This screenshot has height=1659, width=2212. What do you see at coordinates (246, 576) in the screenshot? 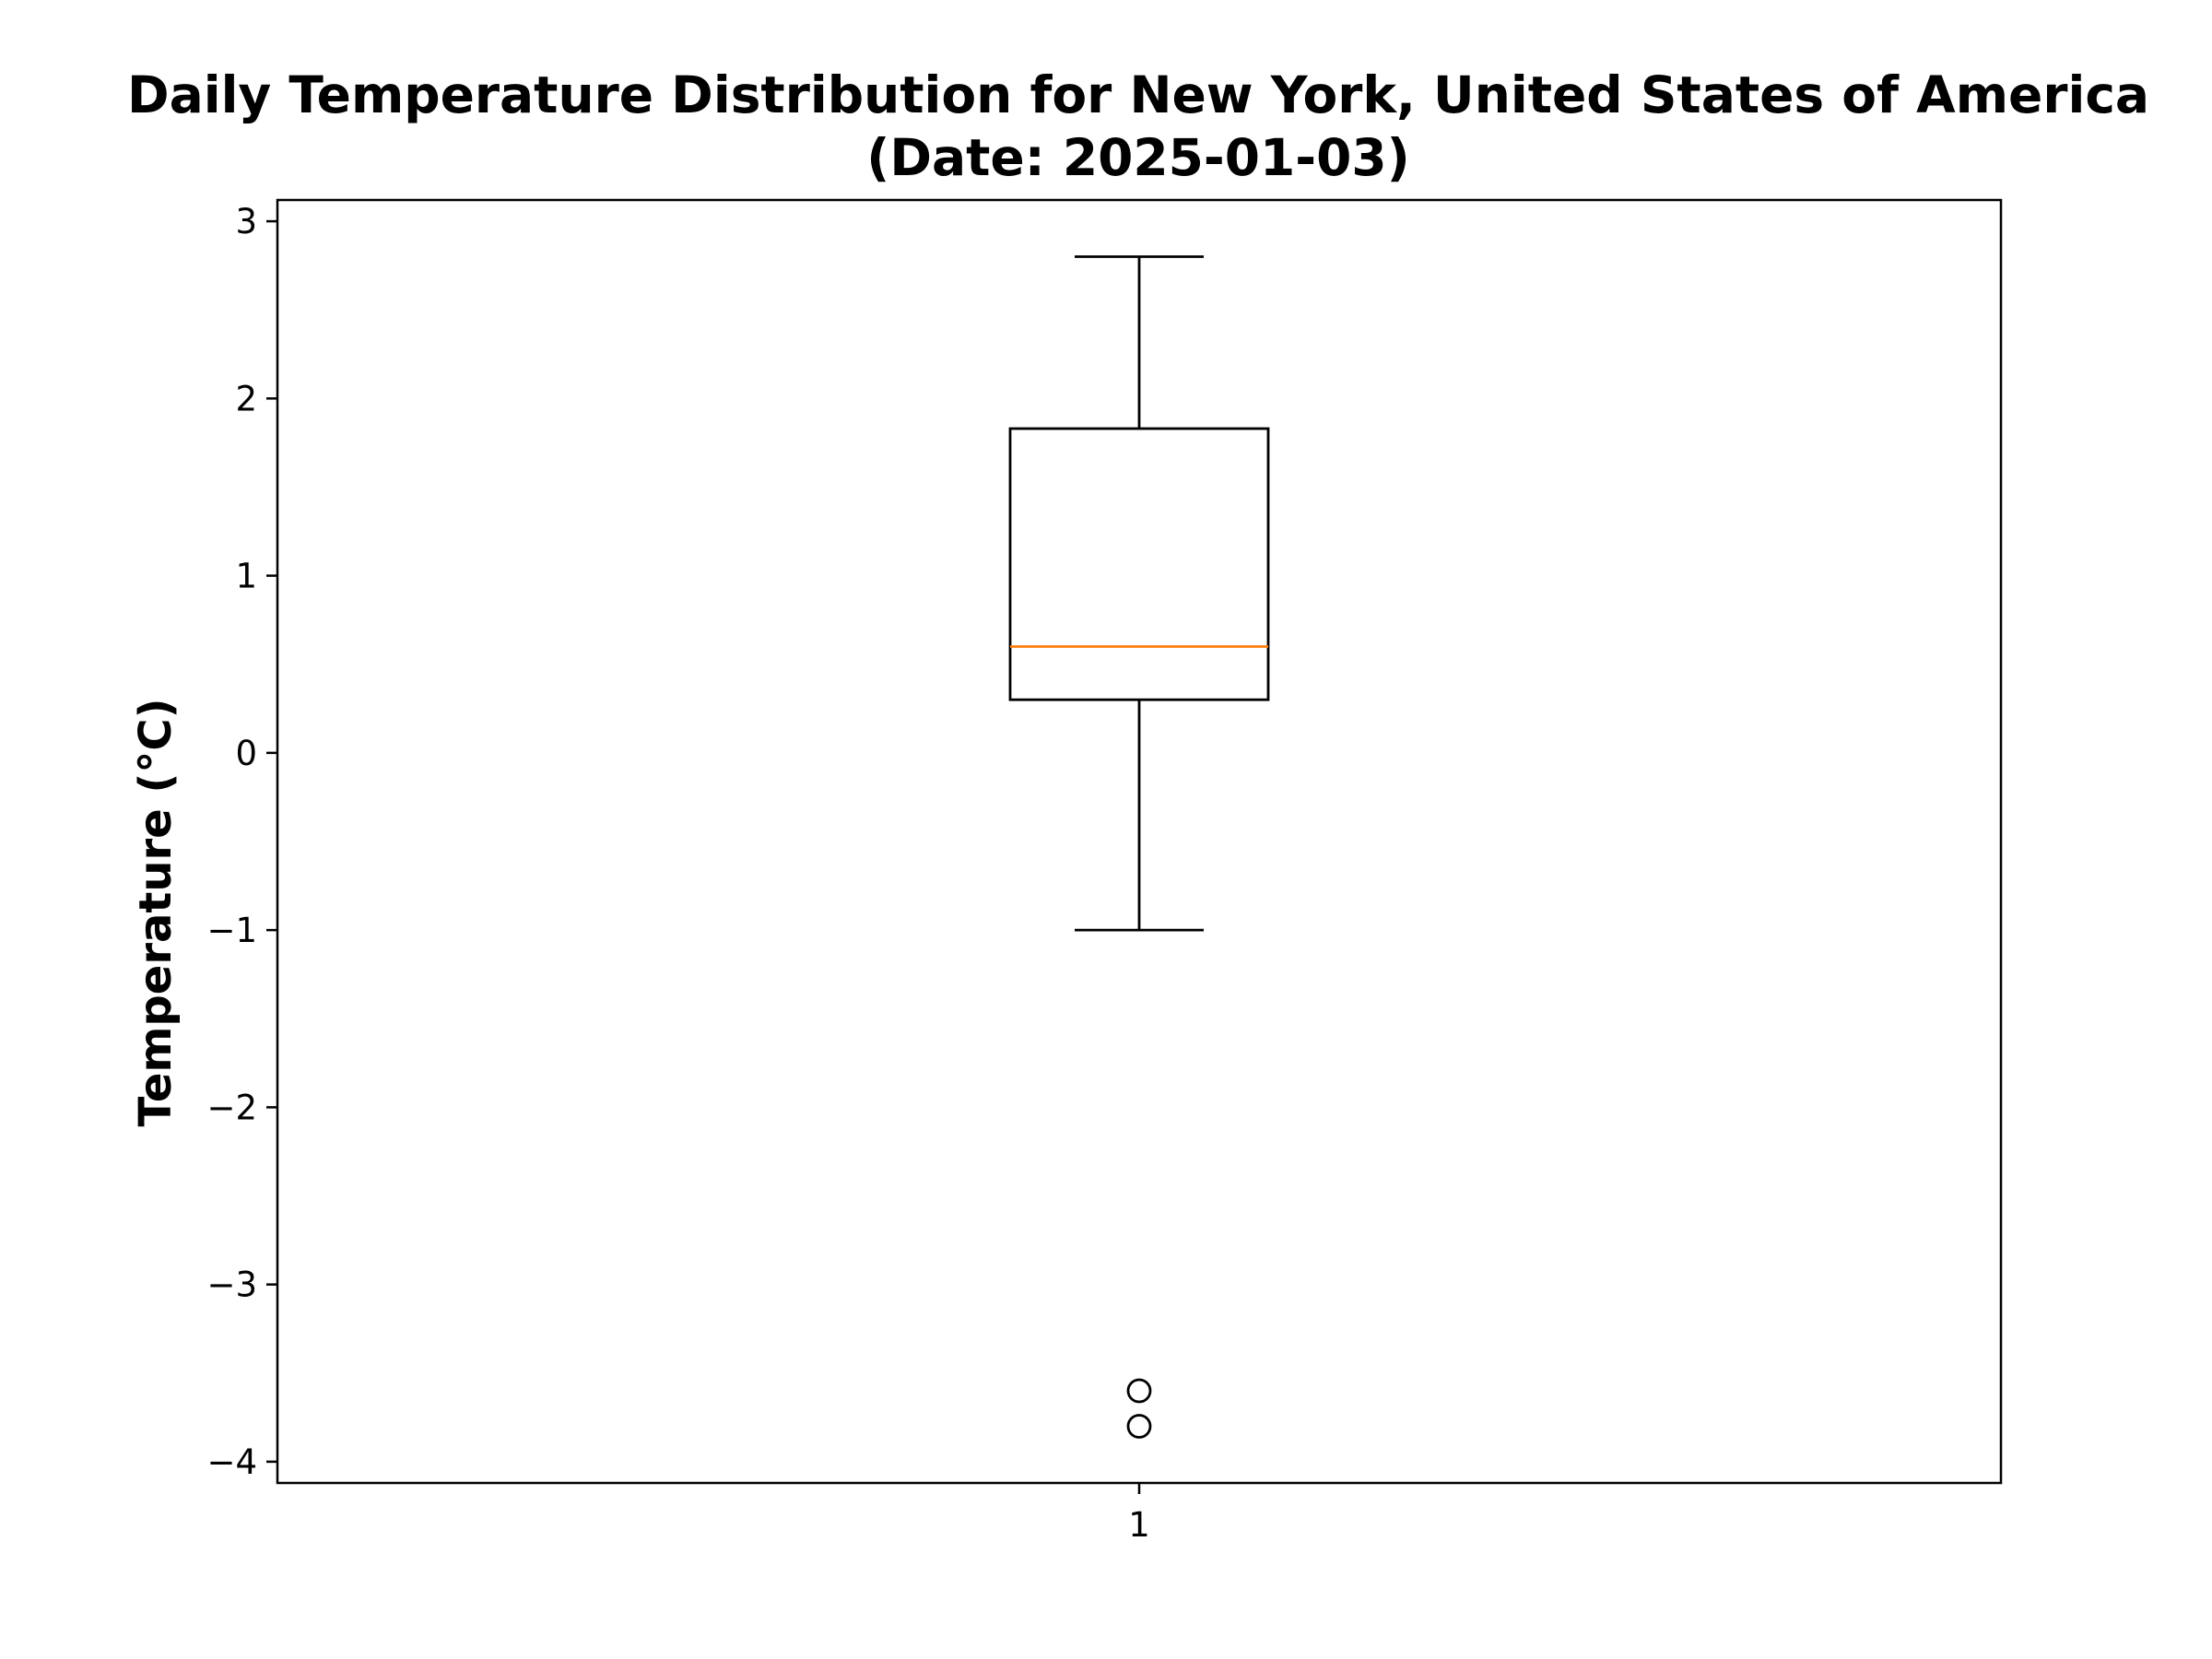
I see `y-tick-label: 1` at bounding box center [246, 576].